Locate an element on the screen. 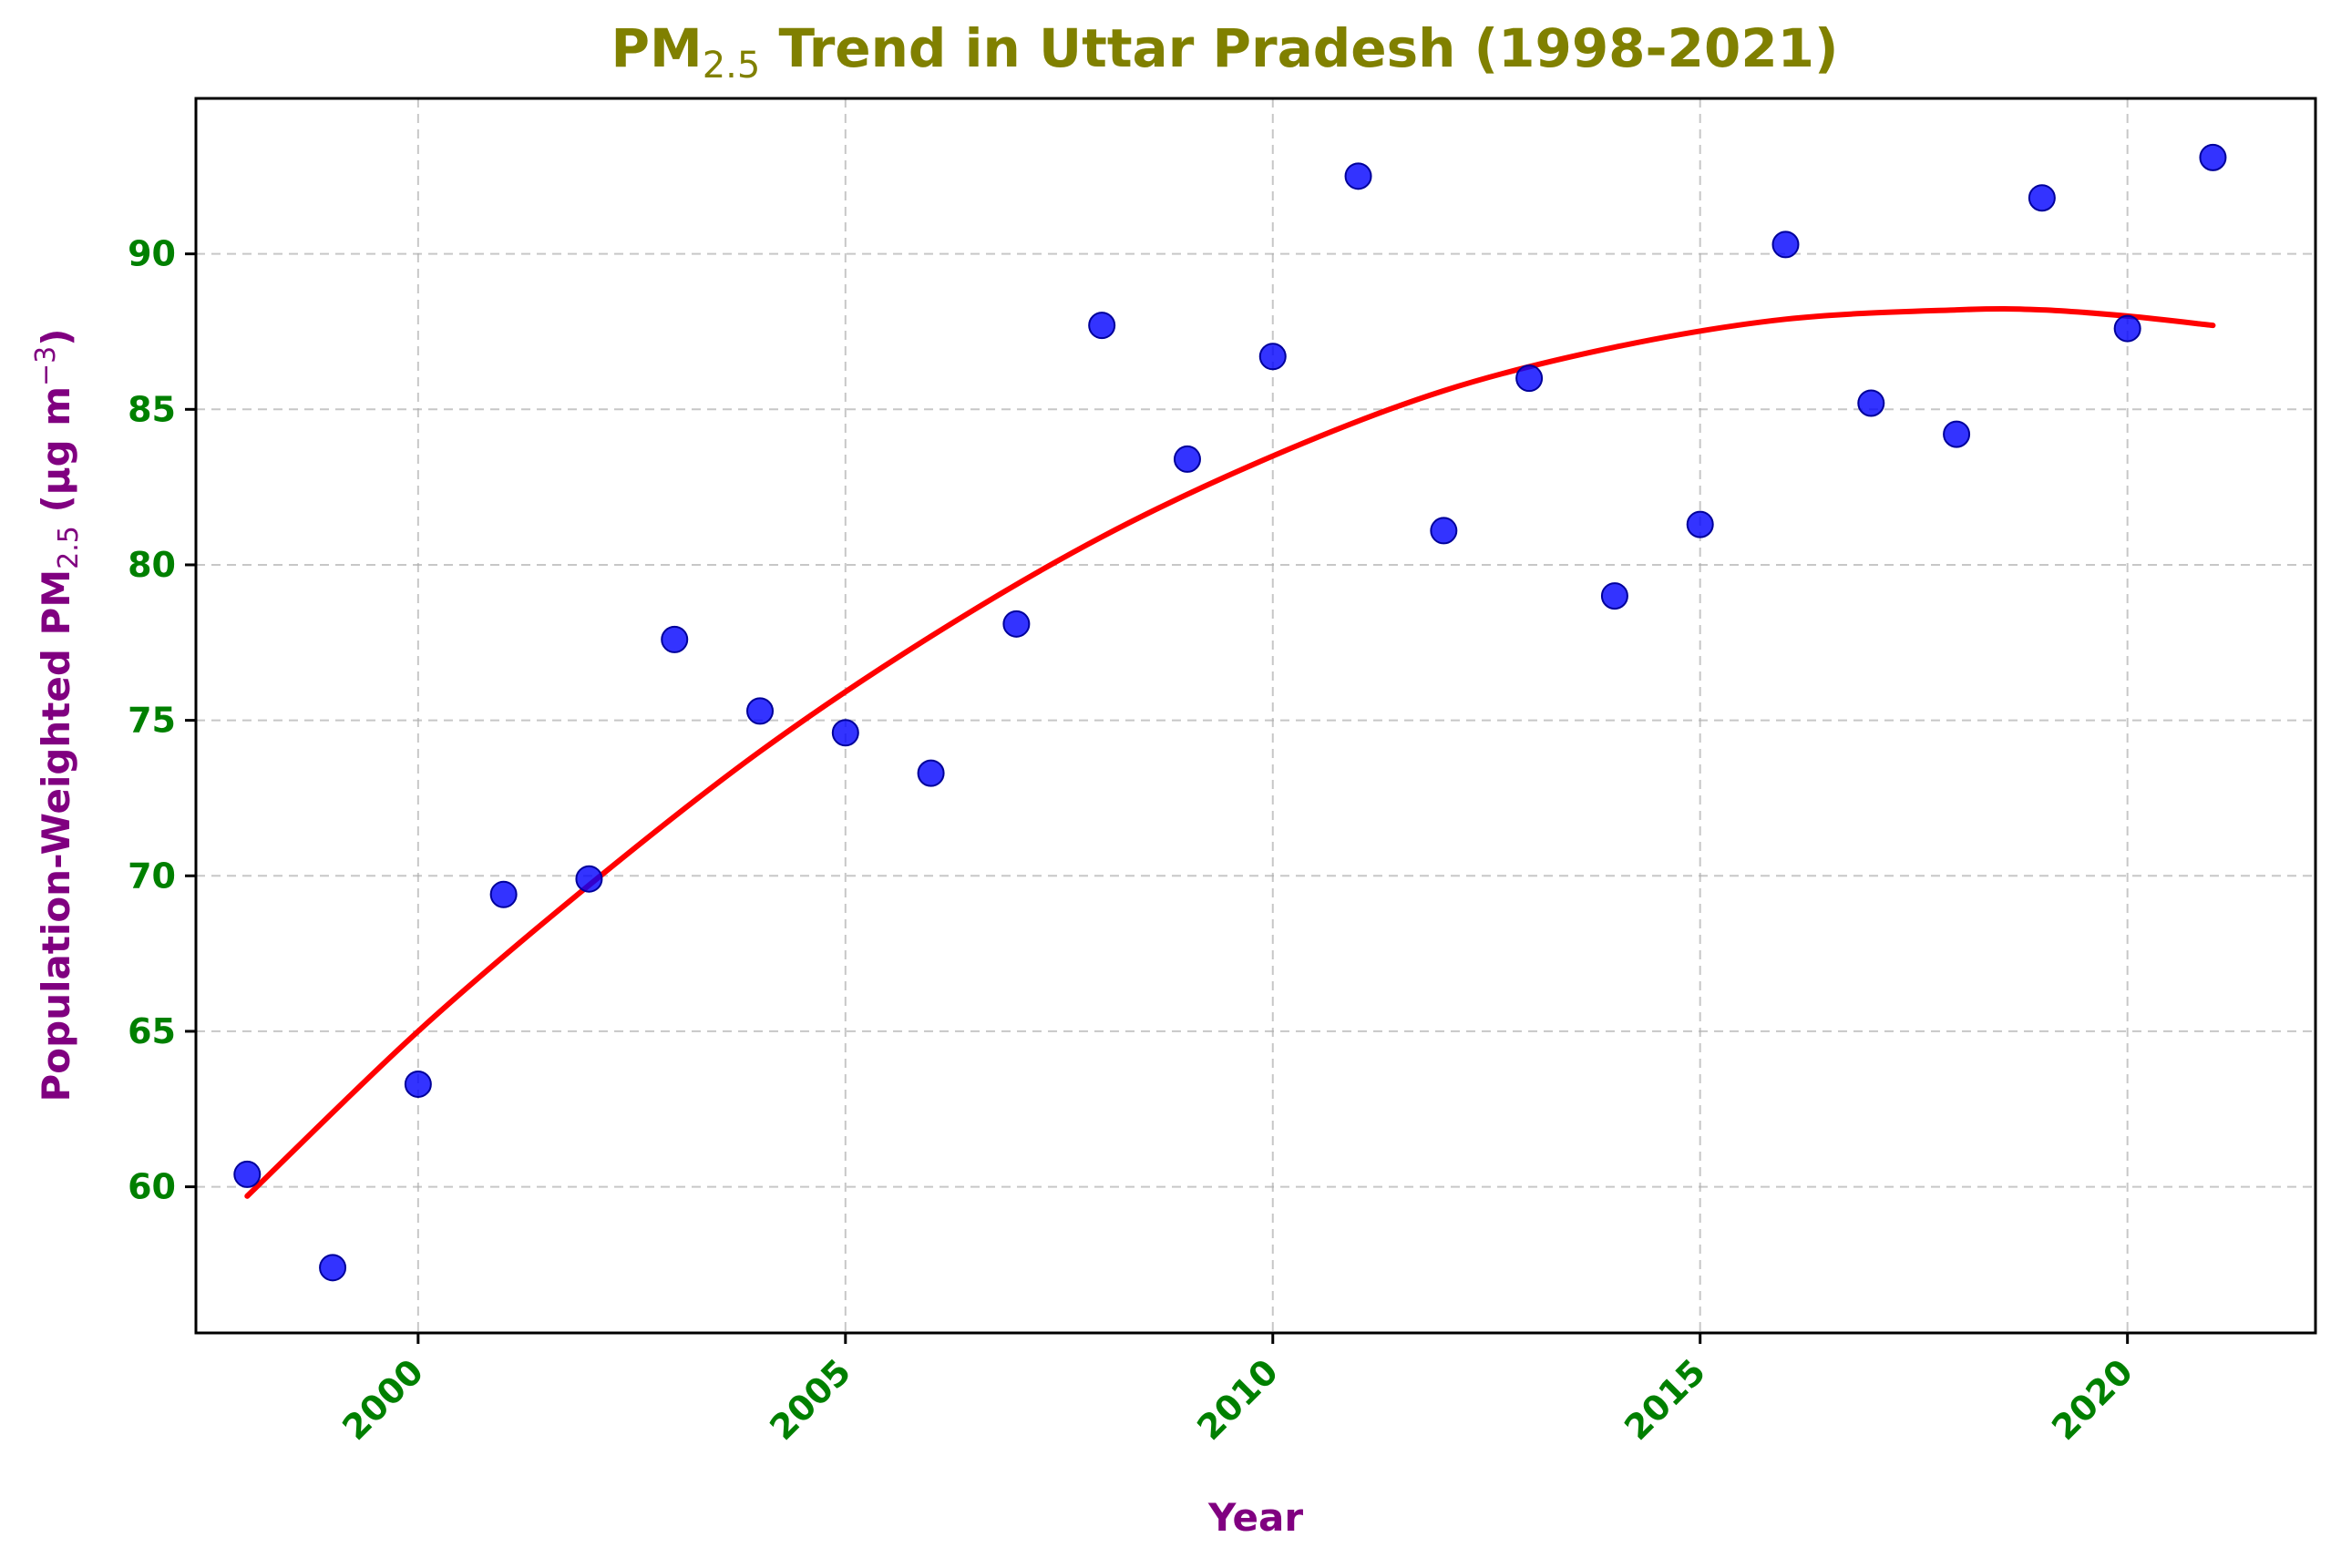 The height and width of the screenshot is (1568, 2341). chart-title-suffix: Trend in Uttar Pradesh (1998-2021) is located at coordinates (1299, 48).